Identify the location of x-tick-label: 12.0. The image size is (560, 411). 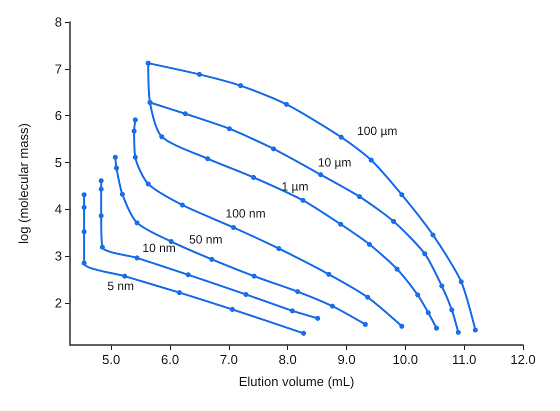
(523, 359).